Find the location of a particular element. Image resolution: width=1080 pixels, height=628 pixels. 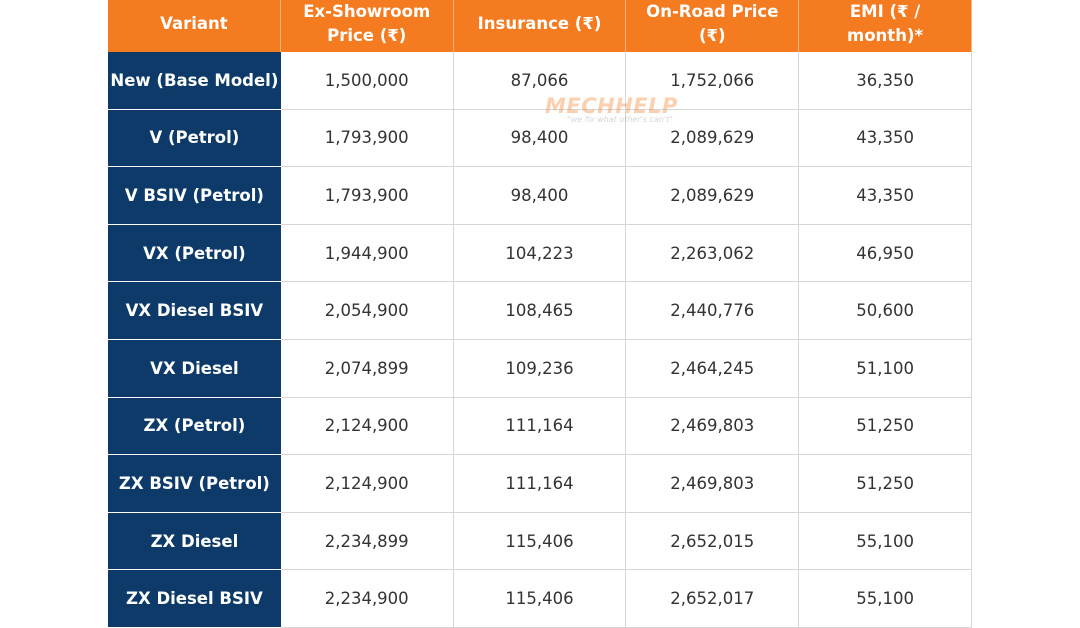

value-cell: 50,600 is located at coordinates (885, 311).